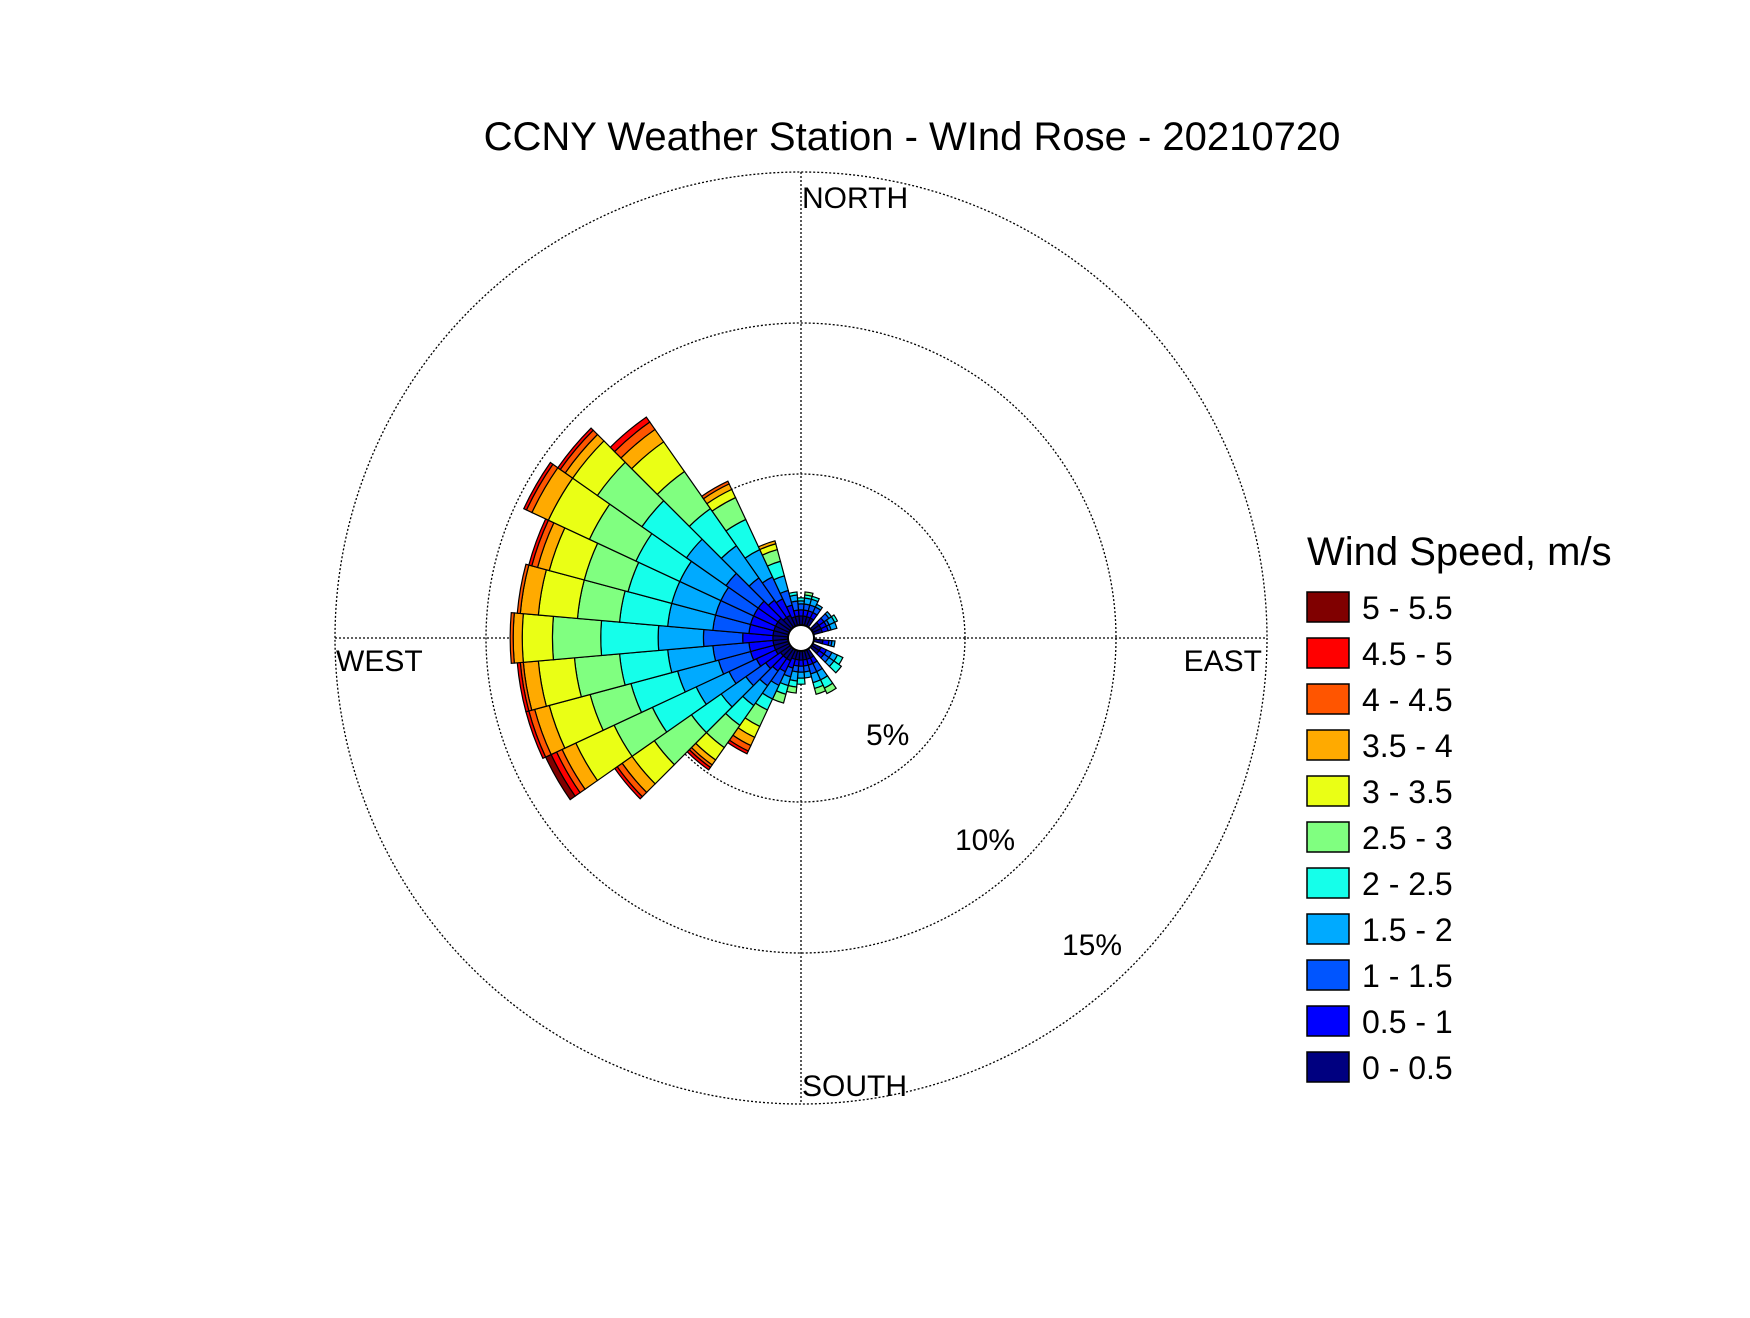 Image resolution: width=1750 pixels, height=1318 pixels. Describe the element at coordinates (1407, 1022) in the screenshot. I see `legend-label-9: 0.5 - 1` at that location.